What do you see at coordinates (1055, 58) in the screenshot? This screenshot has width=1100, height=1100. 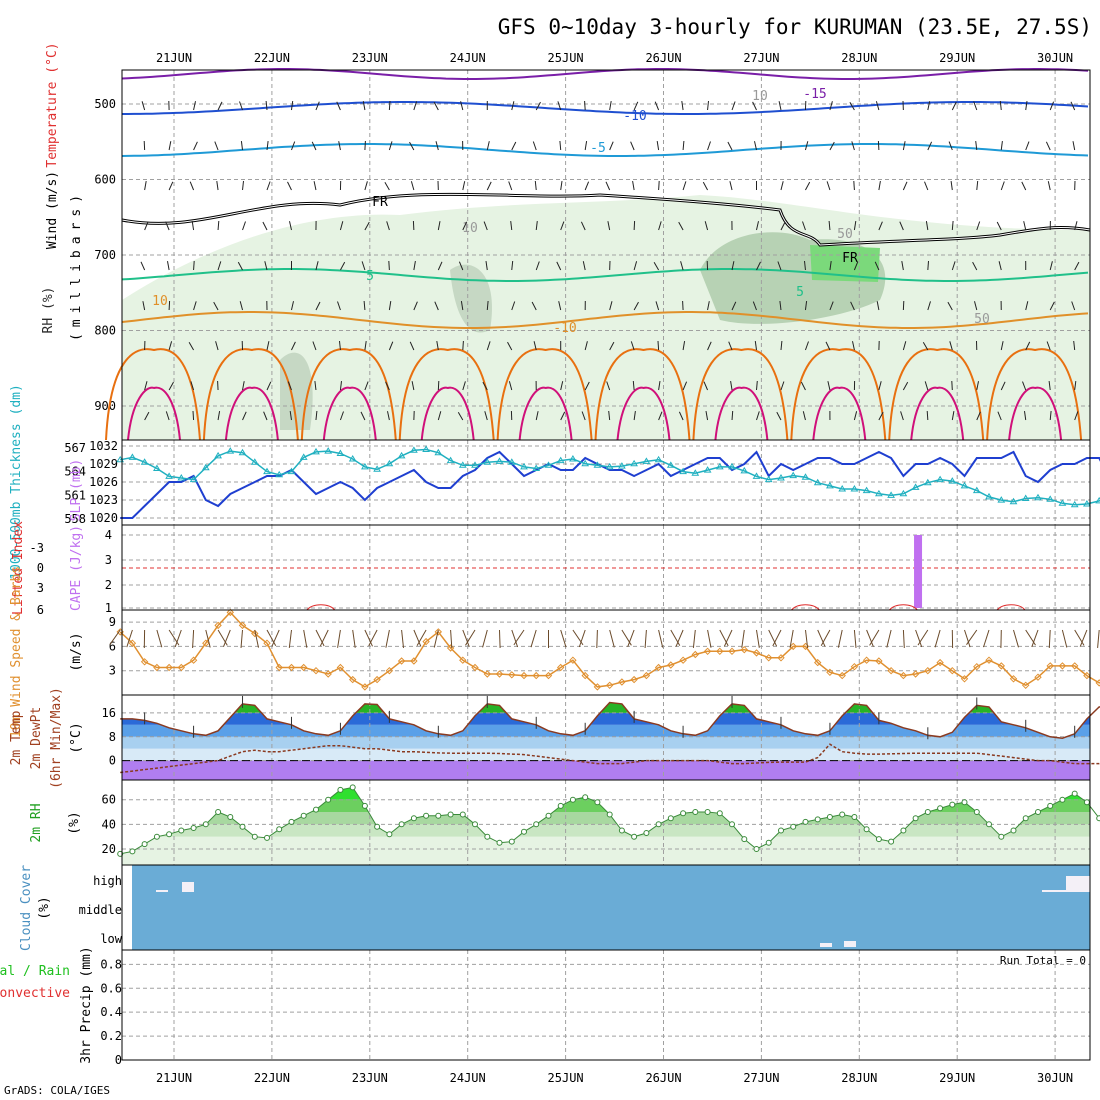 I see `date-label: 30JUN` at bounding box center [1055, 58].